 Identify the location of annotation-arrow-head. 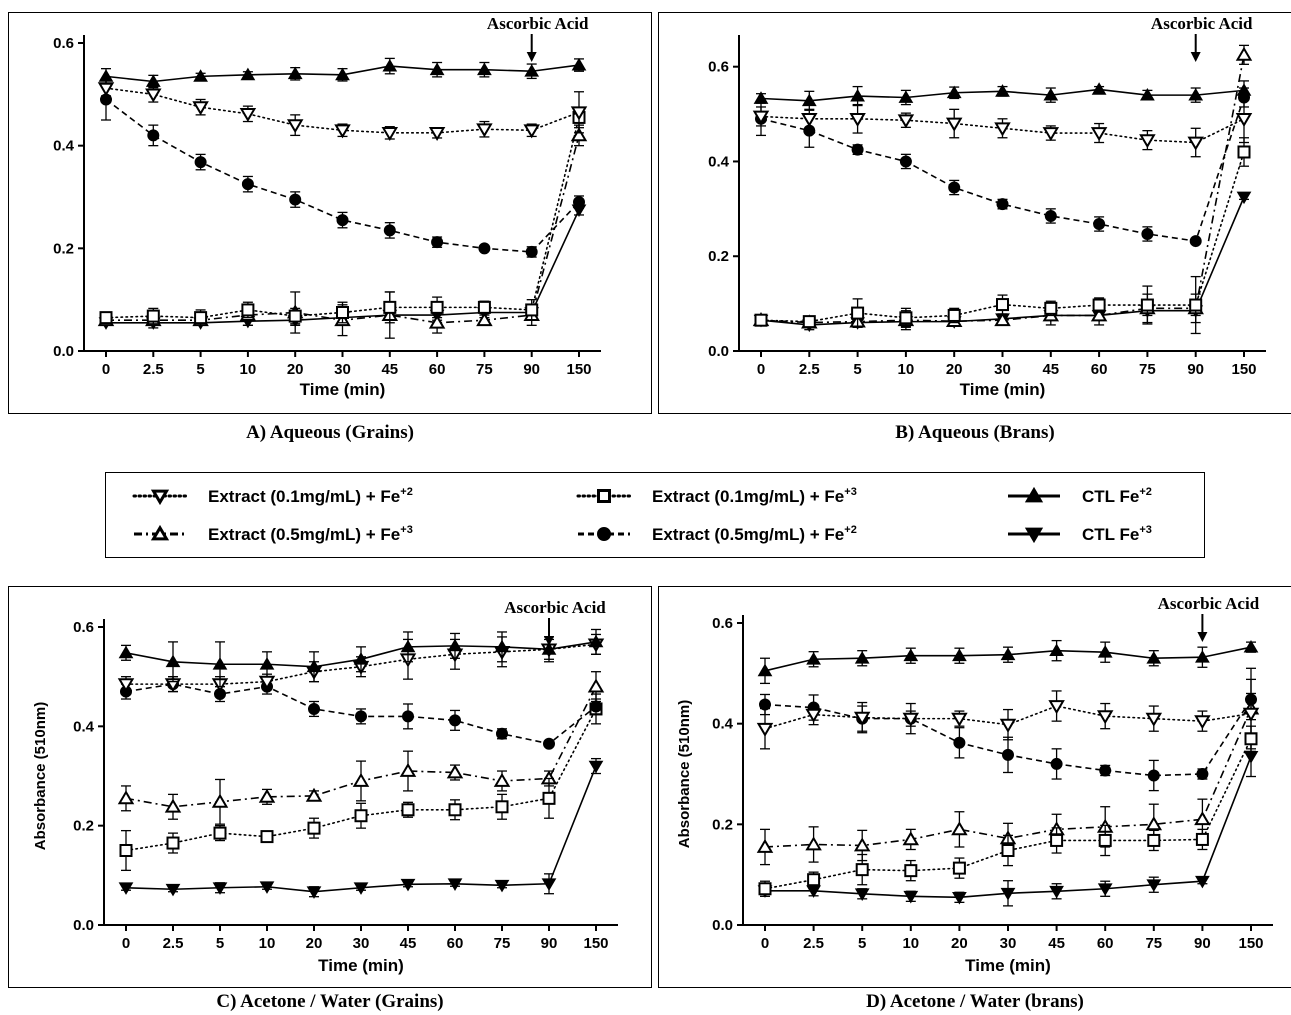
(1202, 637).